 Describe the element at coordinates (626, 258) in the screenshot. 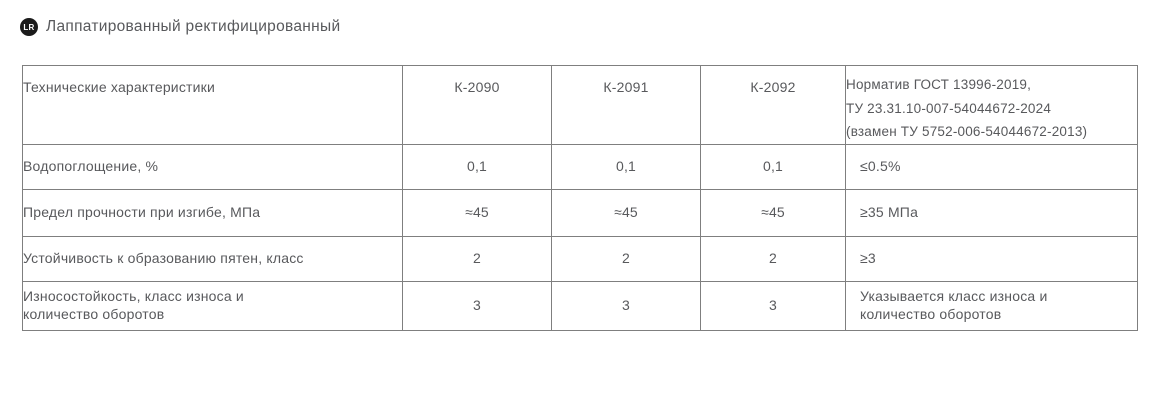

I see `value-k2091: 2` at that location.